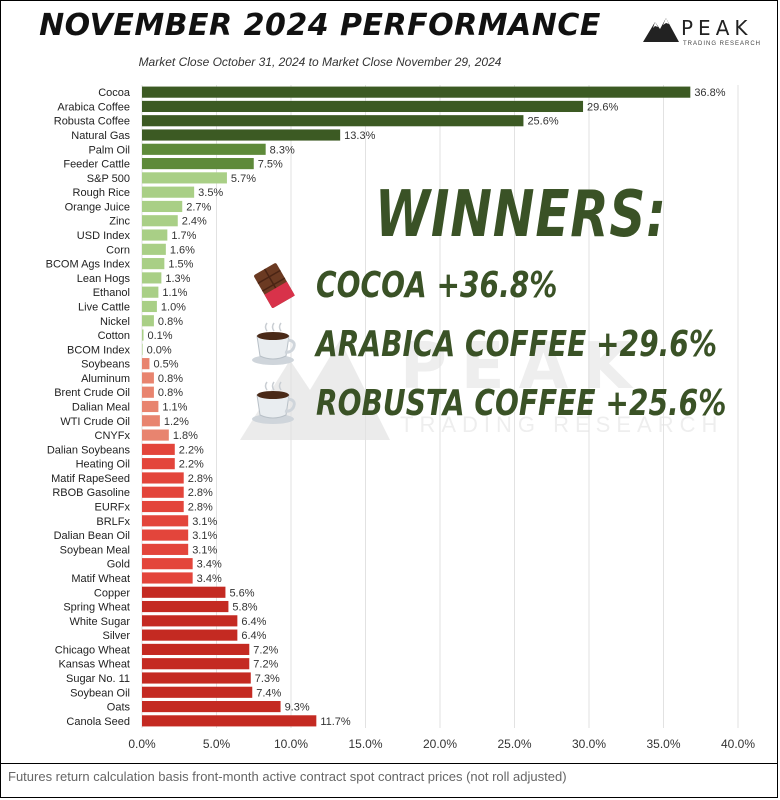 The width and height of the screenshot is (780, 800). What do you see at coordinates (389, 763) in the screenshot?
I see `footer-divider` at bounding box center [389, 763].